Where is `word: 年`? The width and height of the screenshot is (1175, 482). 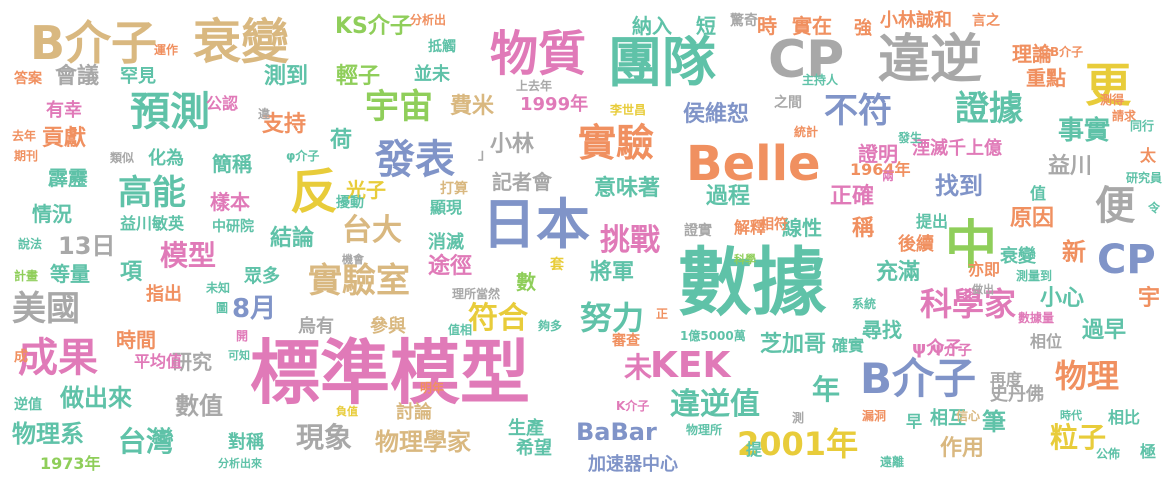
word: 年 is located at coordinates (826, 389).